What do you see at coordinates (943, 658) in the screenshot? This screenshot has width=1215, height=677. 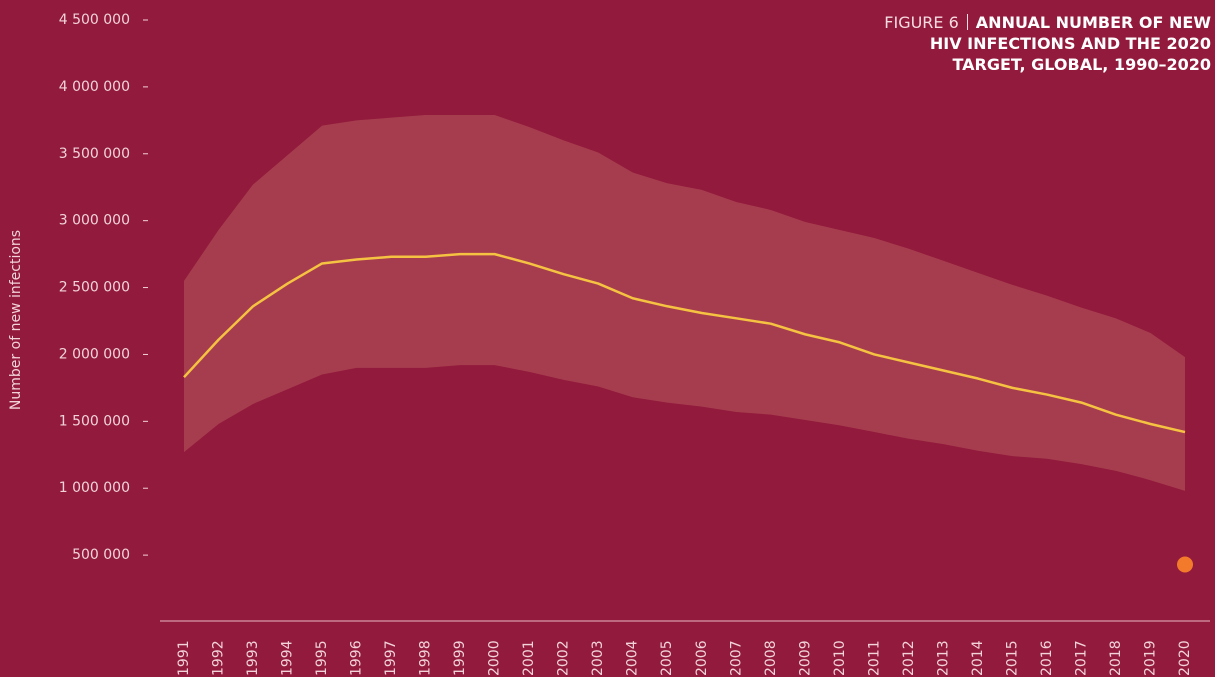 I see `x-tick-label: 2013` at bounding box center [943, 658].